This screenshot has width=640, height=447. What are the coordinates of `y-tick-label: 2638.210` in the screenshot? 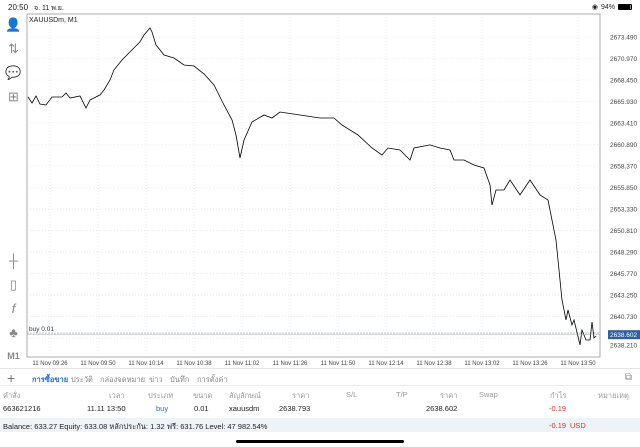 It's located at (623, 346).